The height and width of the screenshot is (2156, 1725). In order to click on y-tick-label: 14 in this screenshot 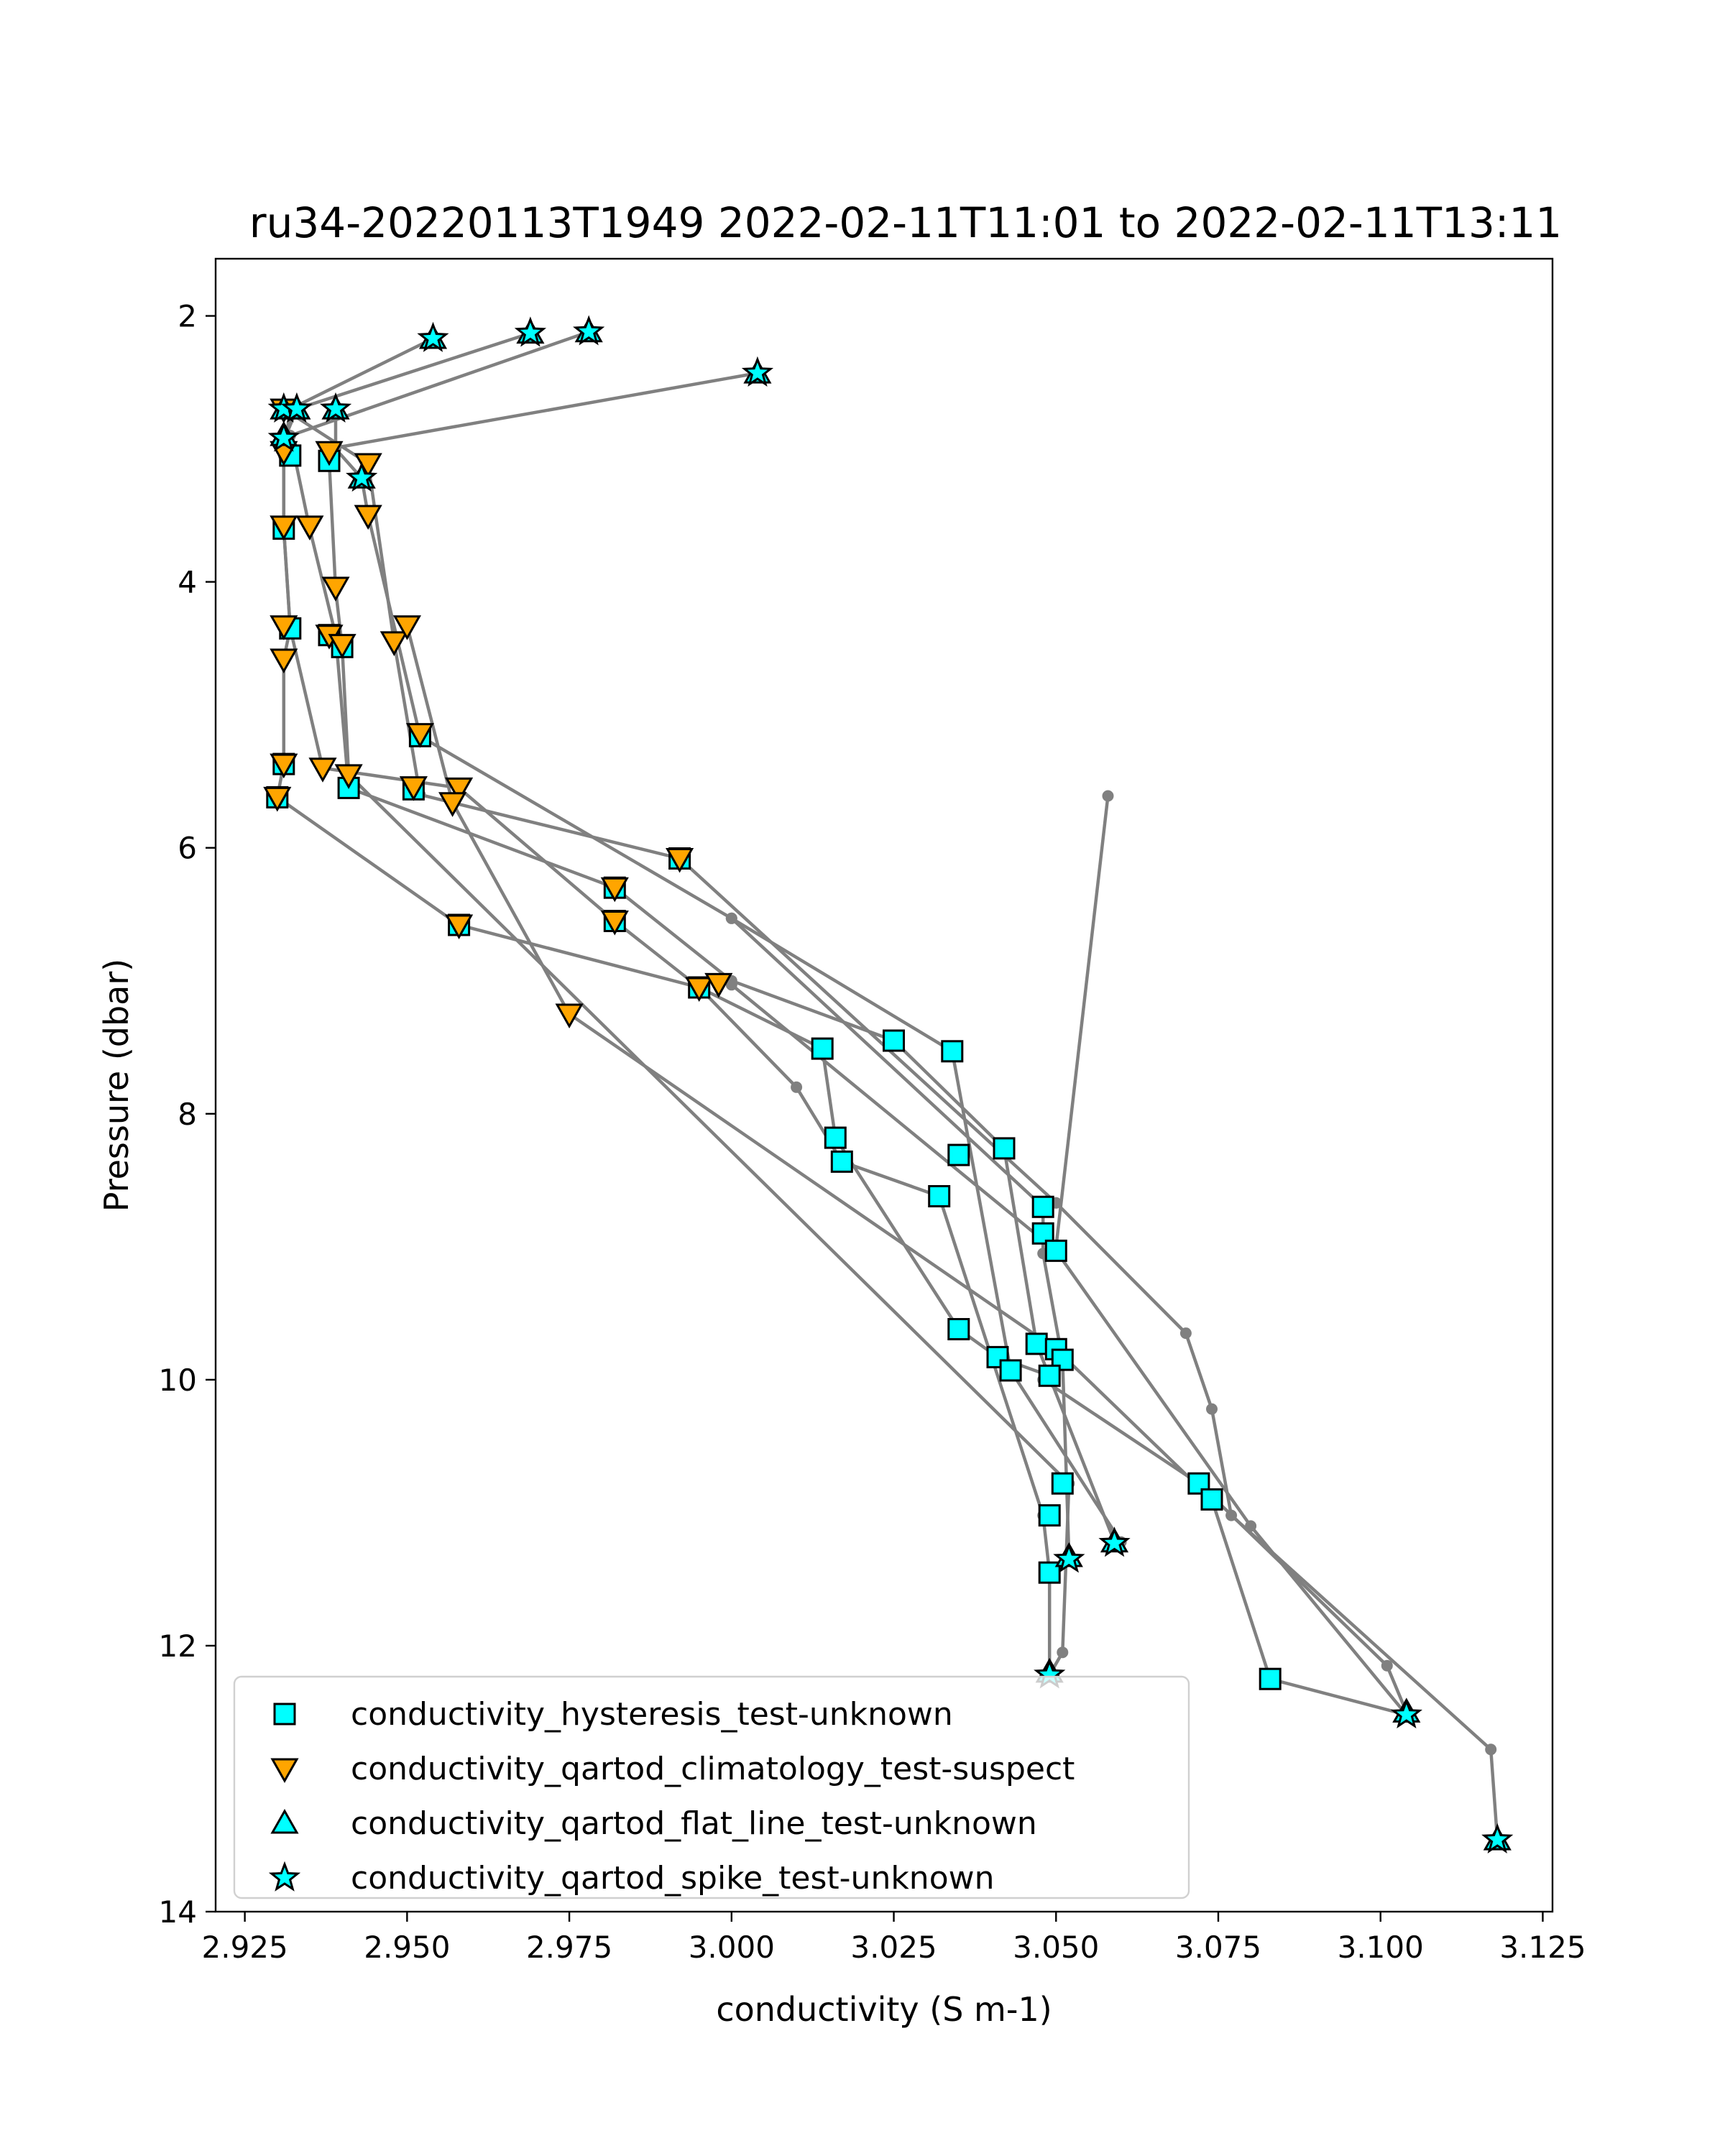, I will do `click(178, 1912)`.